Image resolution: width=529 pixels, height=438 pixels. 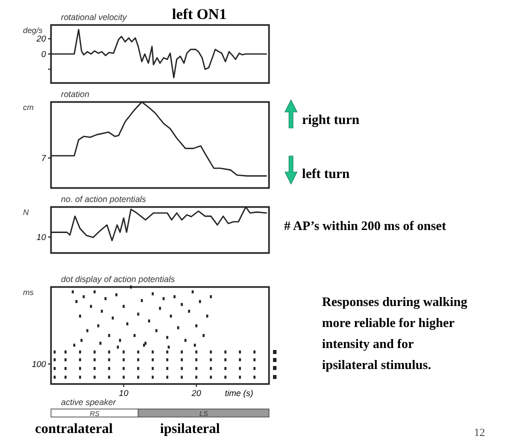 I want to click on text: left turn, so click(x=326, y=173).